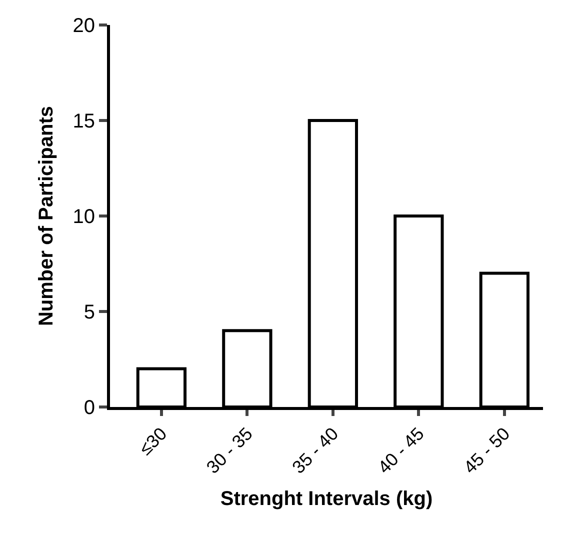  What do you see at coordinates (83, 26) in the screenshot?
I see `y-tick-label: 20` at bounding box center [83, 26].